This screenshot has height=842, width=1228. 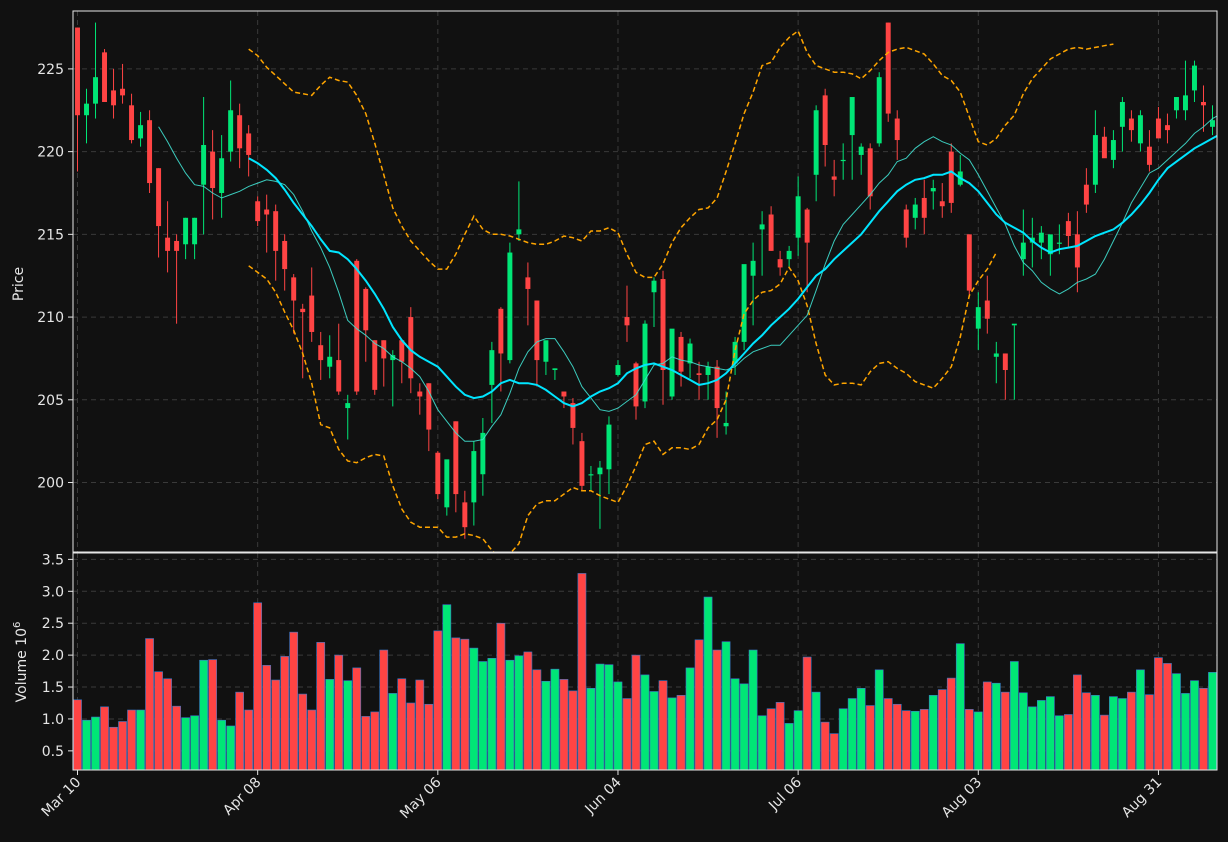 I want to click on date-tick-label: Mar 10, so click(x=62, y=798).